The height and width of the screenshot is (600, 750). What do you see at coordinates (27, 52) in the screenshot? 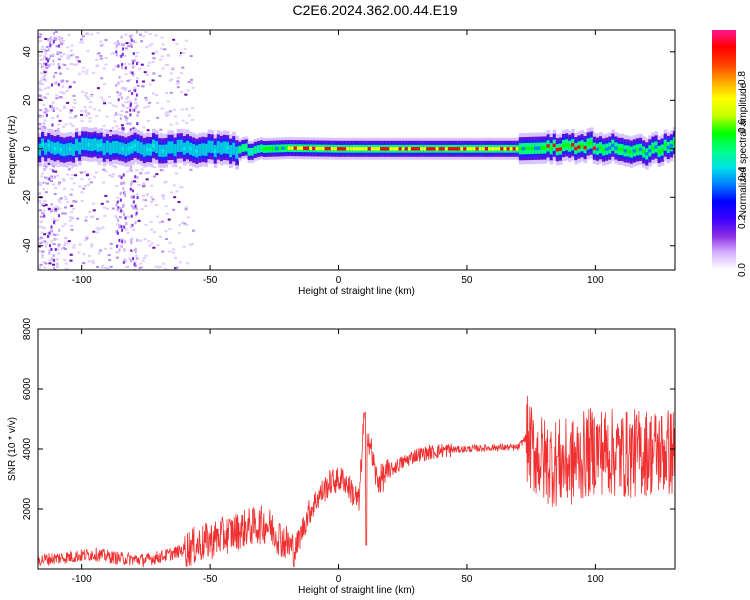
I see `y-tick-label: 40` at bounding box center [27, 52].